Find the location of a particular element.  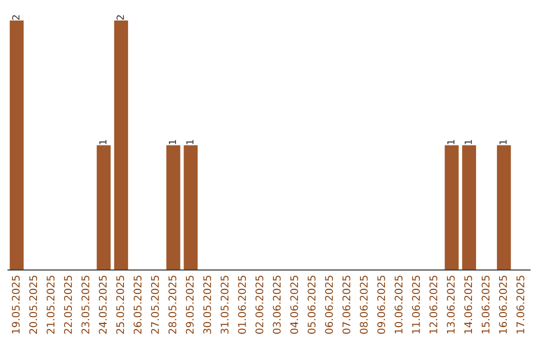

x-tick-label: 29.05.2025 is located at coordinates (190, 305).